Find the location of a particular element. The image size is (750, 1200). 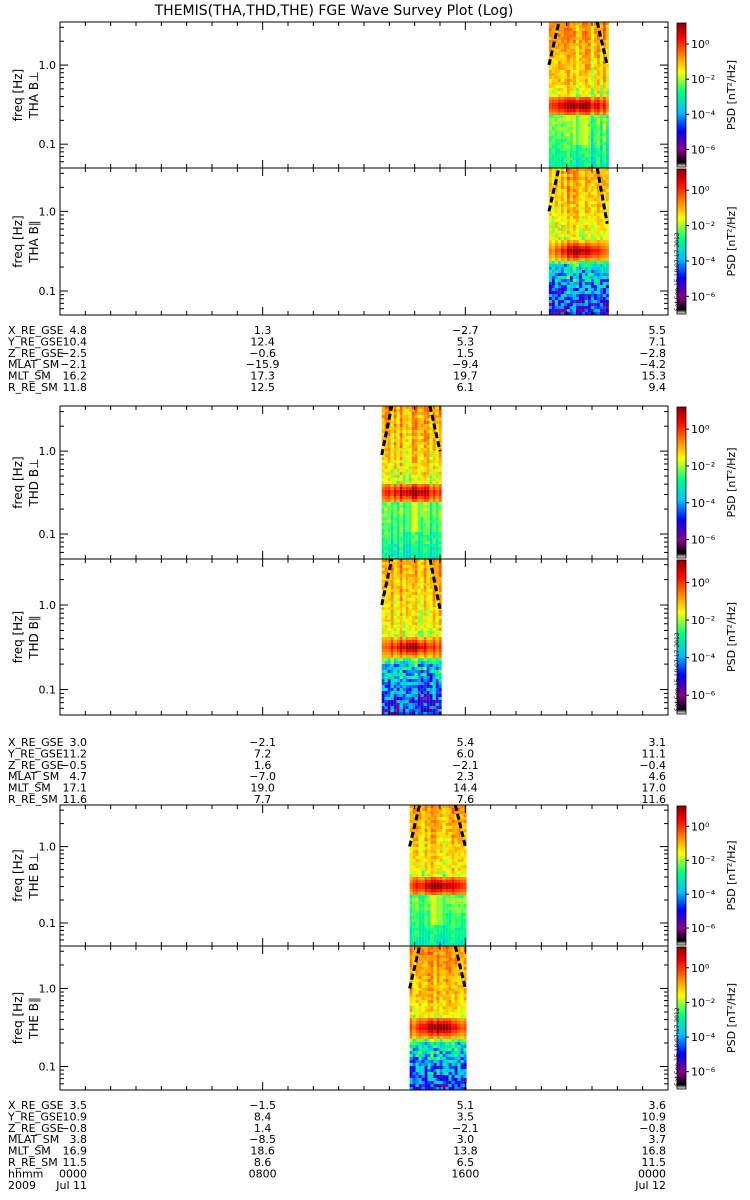

colorbar-tick-label: 10⁻² is located at coordinates (703, 620).